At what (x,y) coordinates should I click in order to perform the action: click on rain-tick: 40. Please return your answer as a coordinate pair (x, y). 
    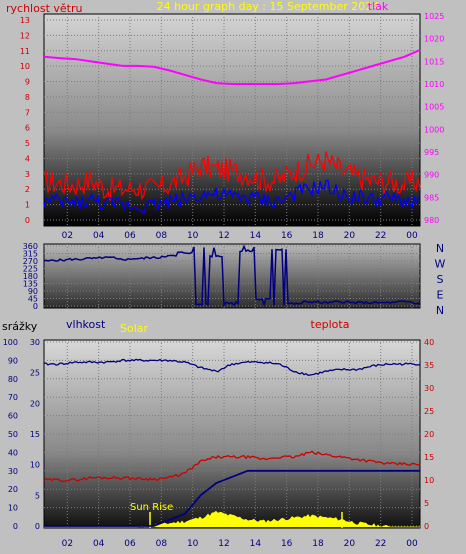
    Looking at the image, I should click on (13, 452).